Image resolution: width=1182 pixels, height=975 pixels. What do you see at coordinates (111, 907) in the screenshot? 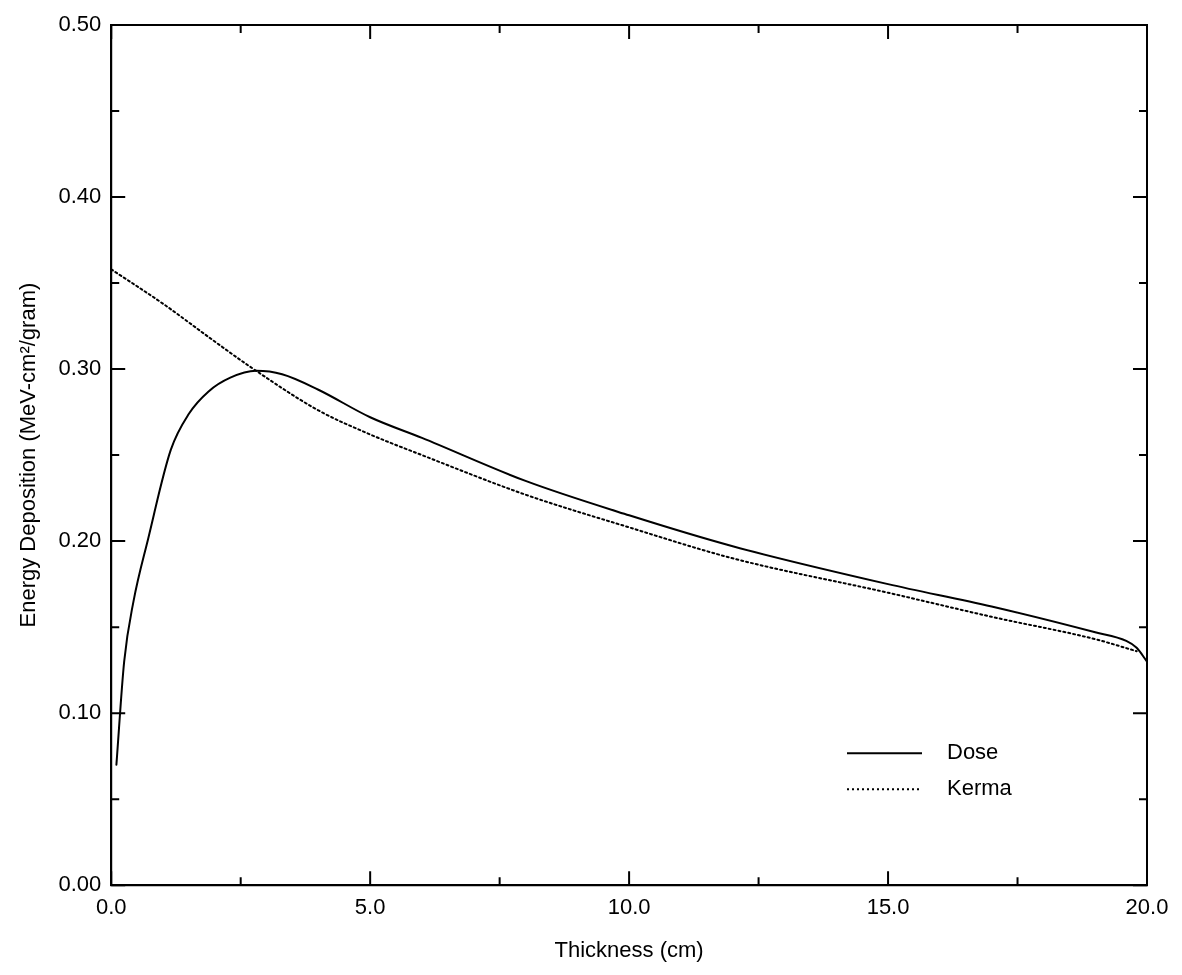
I see `x-tick-label: 0.0` at bounding box center [111, 907].